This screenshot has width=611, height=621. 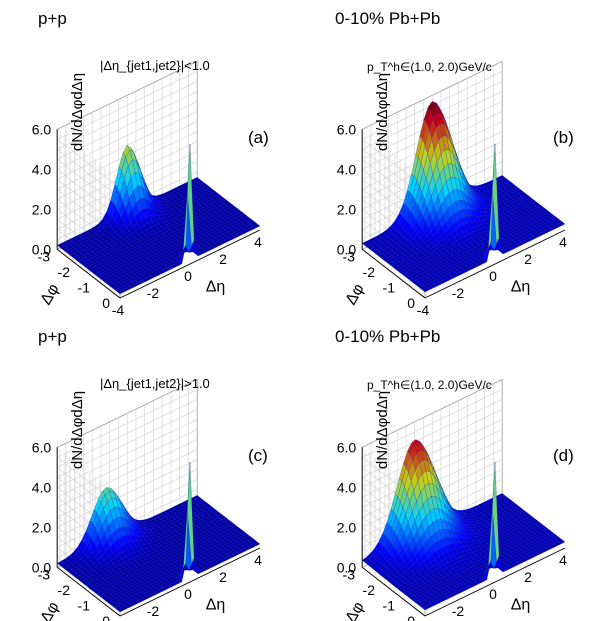 I want to click on panel-label: (b), so click(x=563, y=137).